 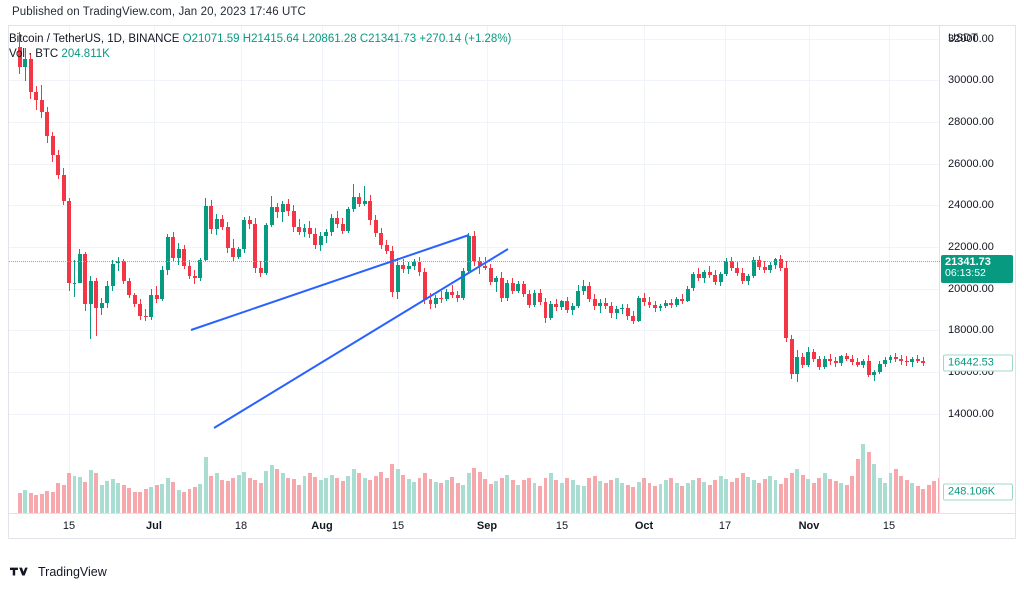 I want to click on last-price-badge: 21341.73 06:13:52, so click(x=977, y=268).